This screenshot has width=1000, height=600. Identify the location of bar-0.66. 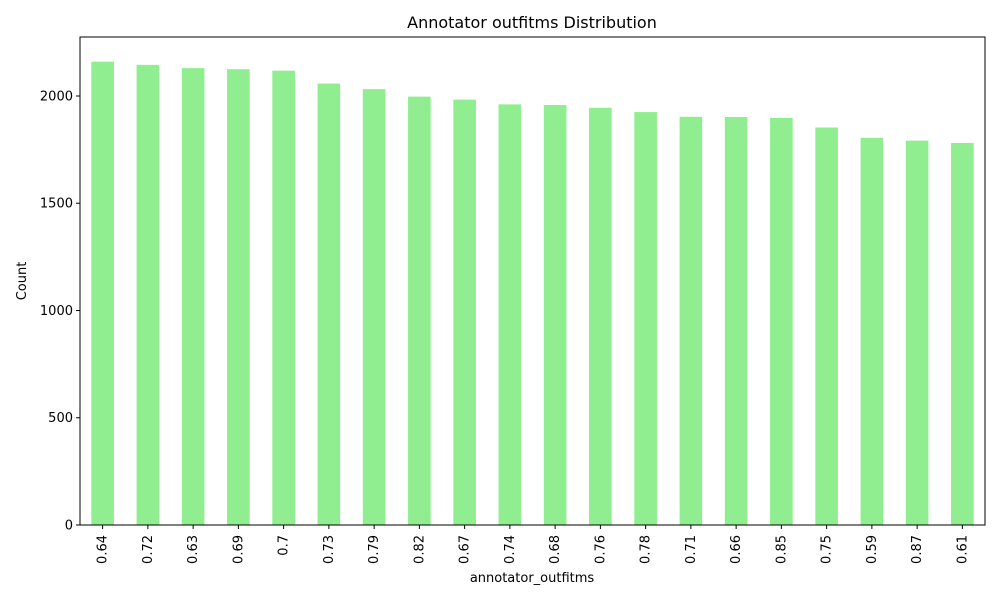
(736, 321).